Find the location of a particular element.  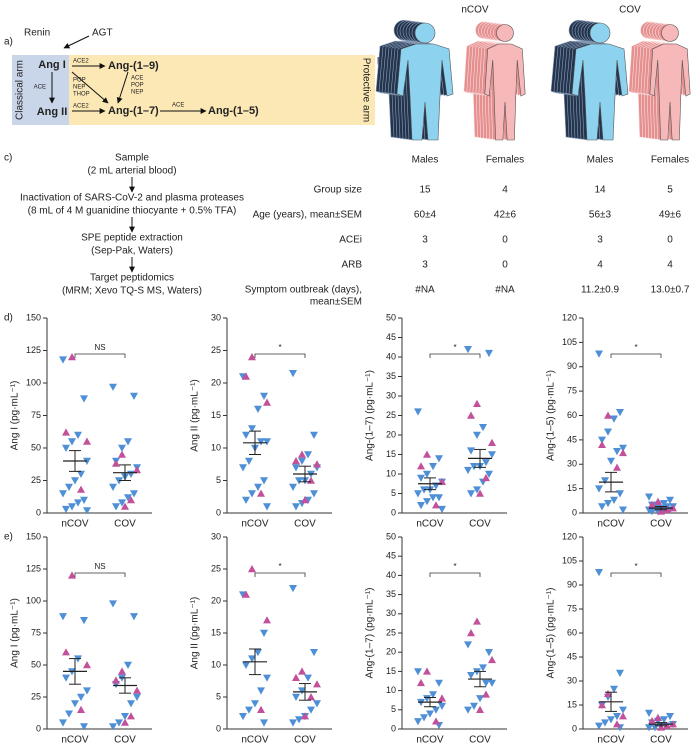

table-cell: #NA is located at coordinates (505, 290).